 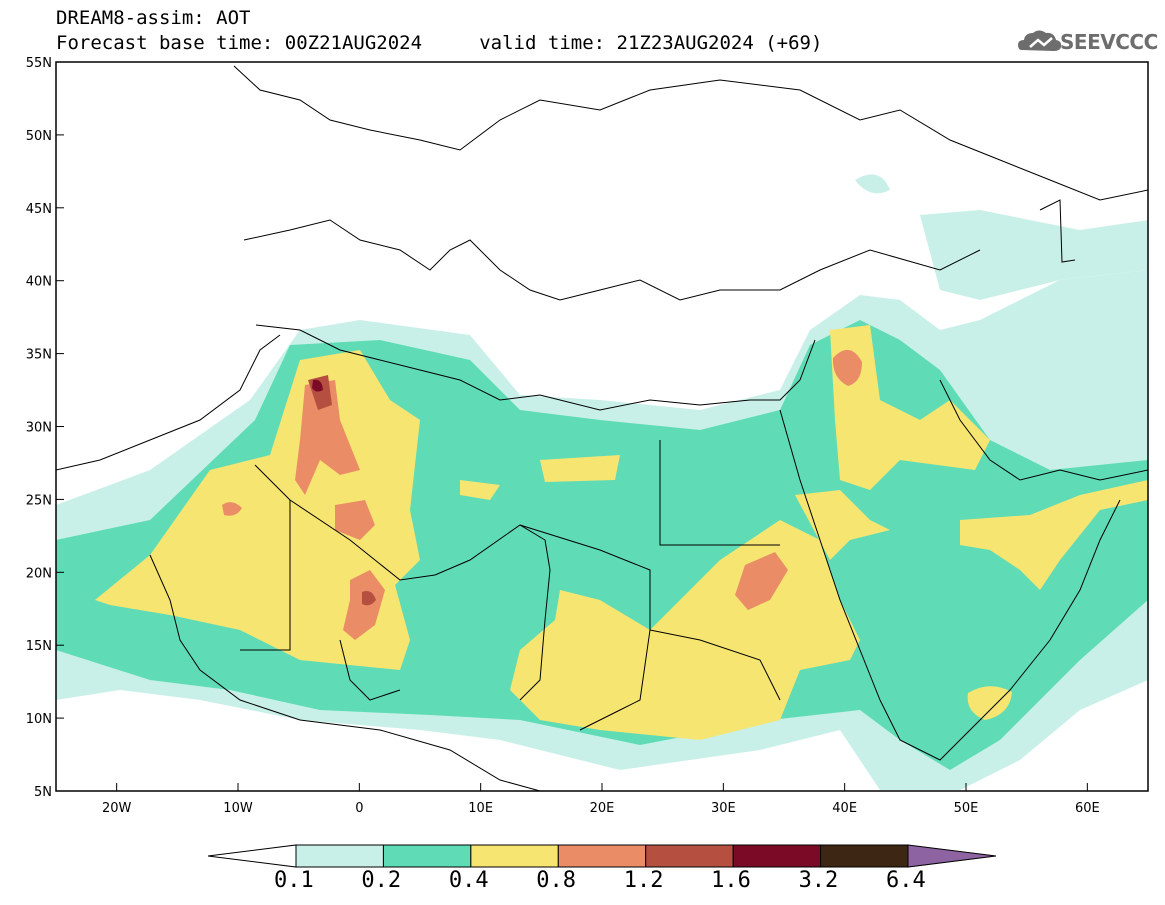 What do you see at coordinates (556, 880) in the screenshot?
I see `colorbar-level-label: 0.8` at bounding box center [556, 880].